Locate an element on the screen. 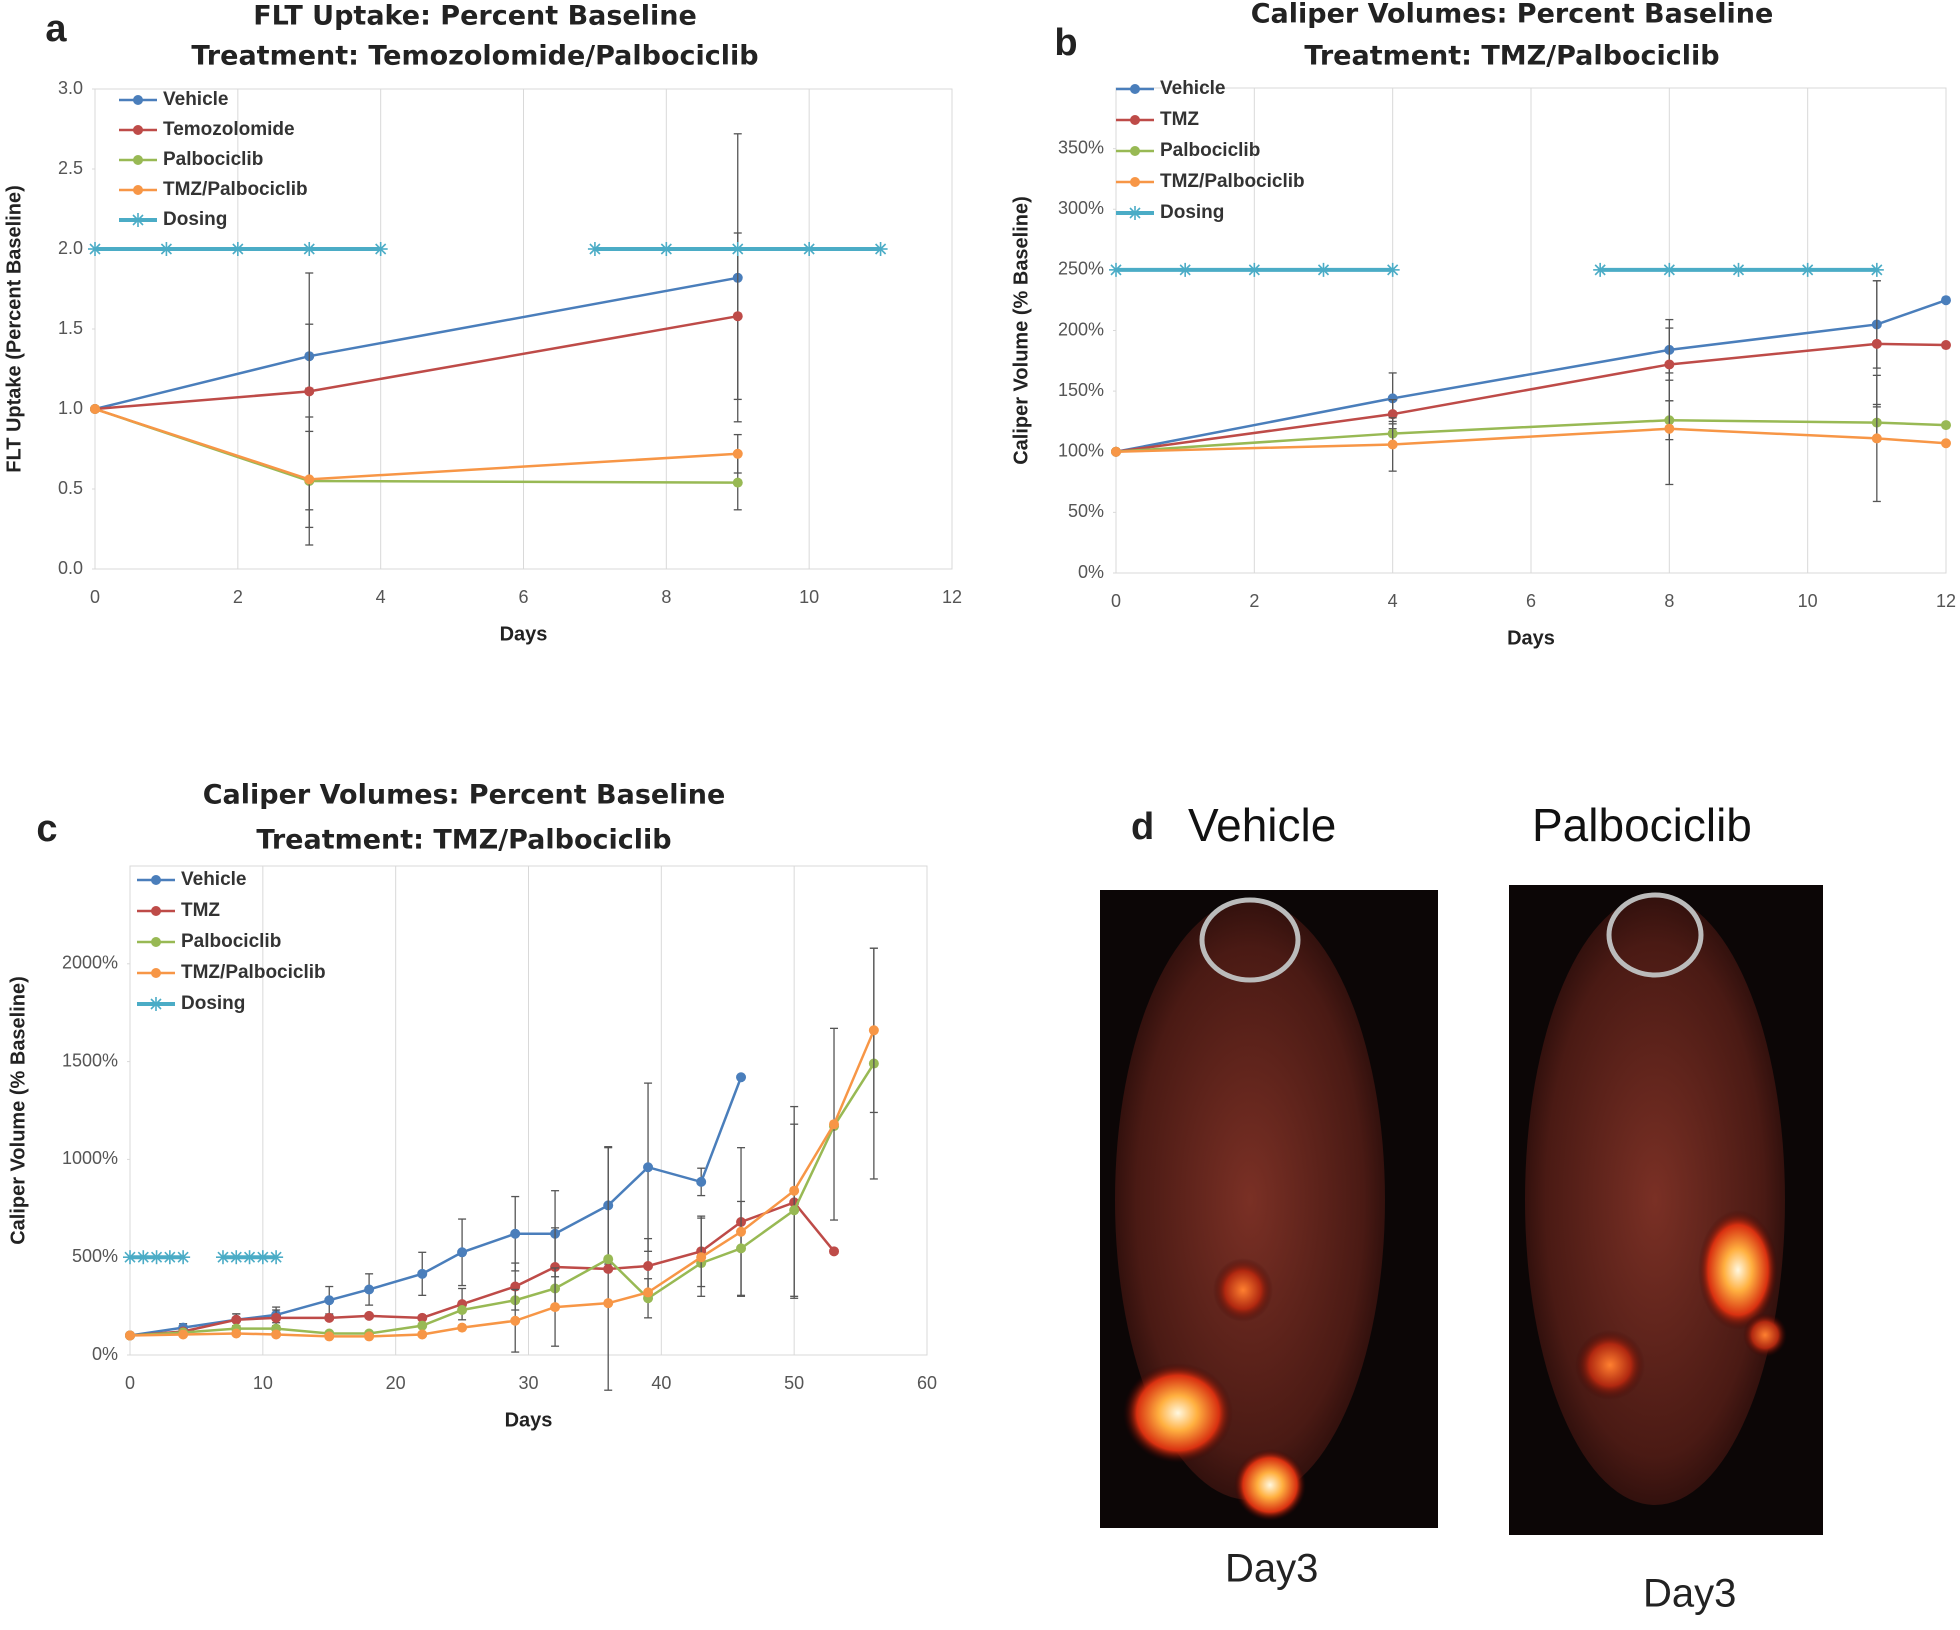 The width and height of the screenshot is (1960, 1630). caption: Day3 is located at coordinates (1271, 1569).